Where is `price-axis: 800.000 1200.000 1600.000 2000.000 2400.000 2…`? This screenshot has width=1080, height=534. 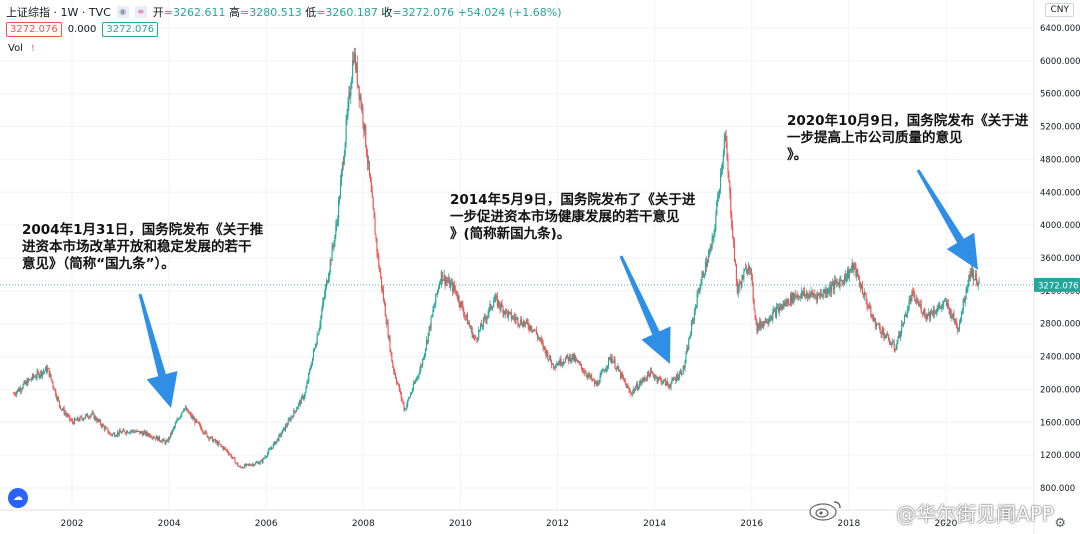 price-axis: 800.000 1200.000 1600.000 2000.000 2400.000 2… is located at coordinates (1056, 267).